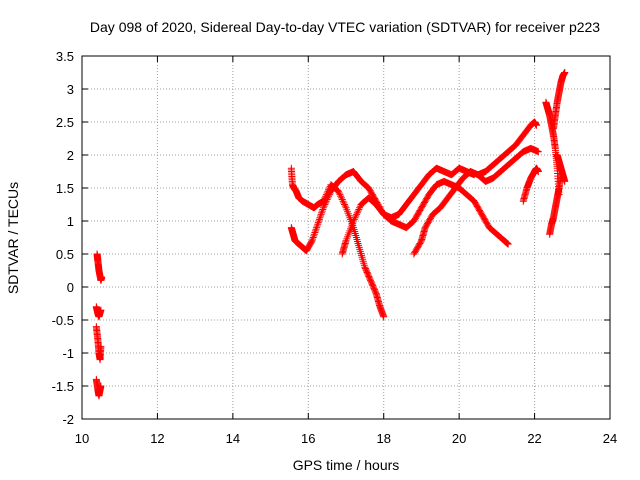 Image resolution: width=640 pixels, height=480 pixels. What do you see at coordinates (157, 438) in the screenshot?
I see `x-tick-label: 12` at bounding box center [157, 438].